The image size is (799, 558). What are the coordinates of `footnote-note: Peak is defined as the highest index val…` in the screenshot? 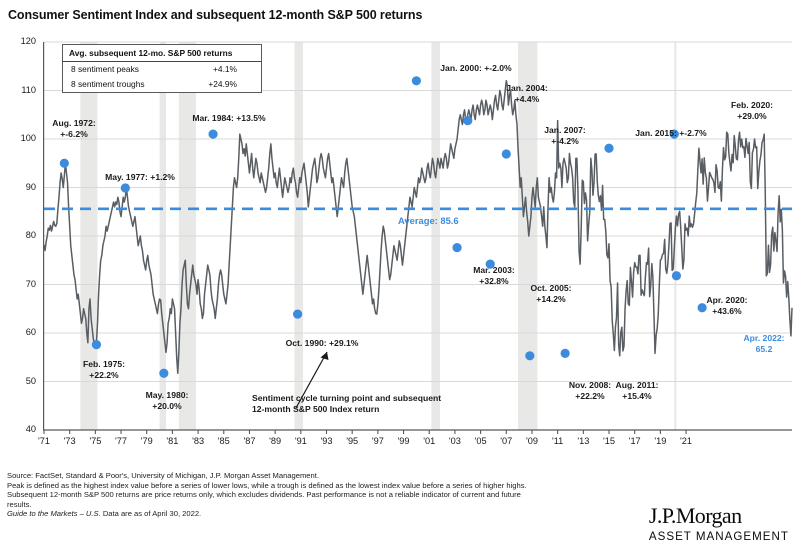 It's located at (267, 494).